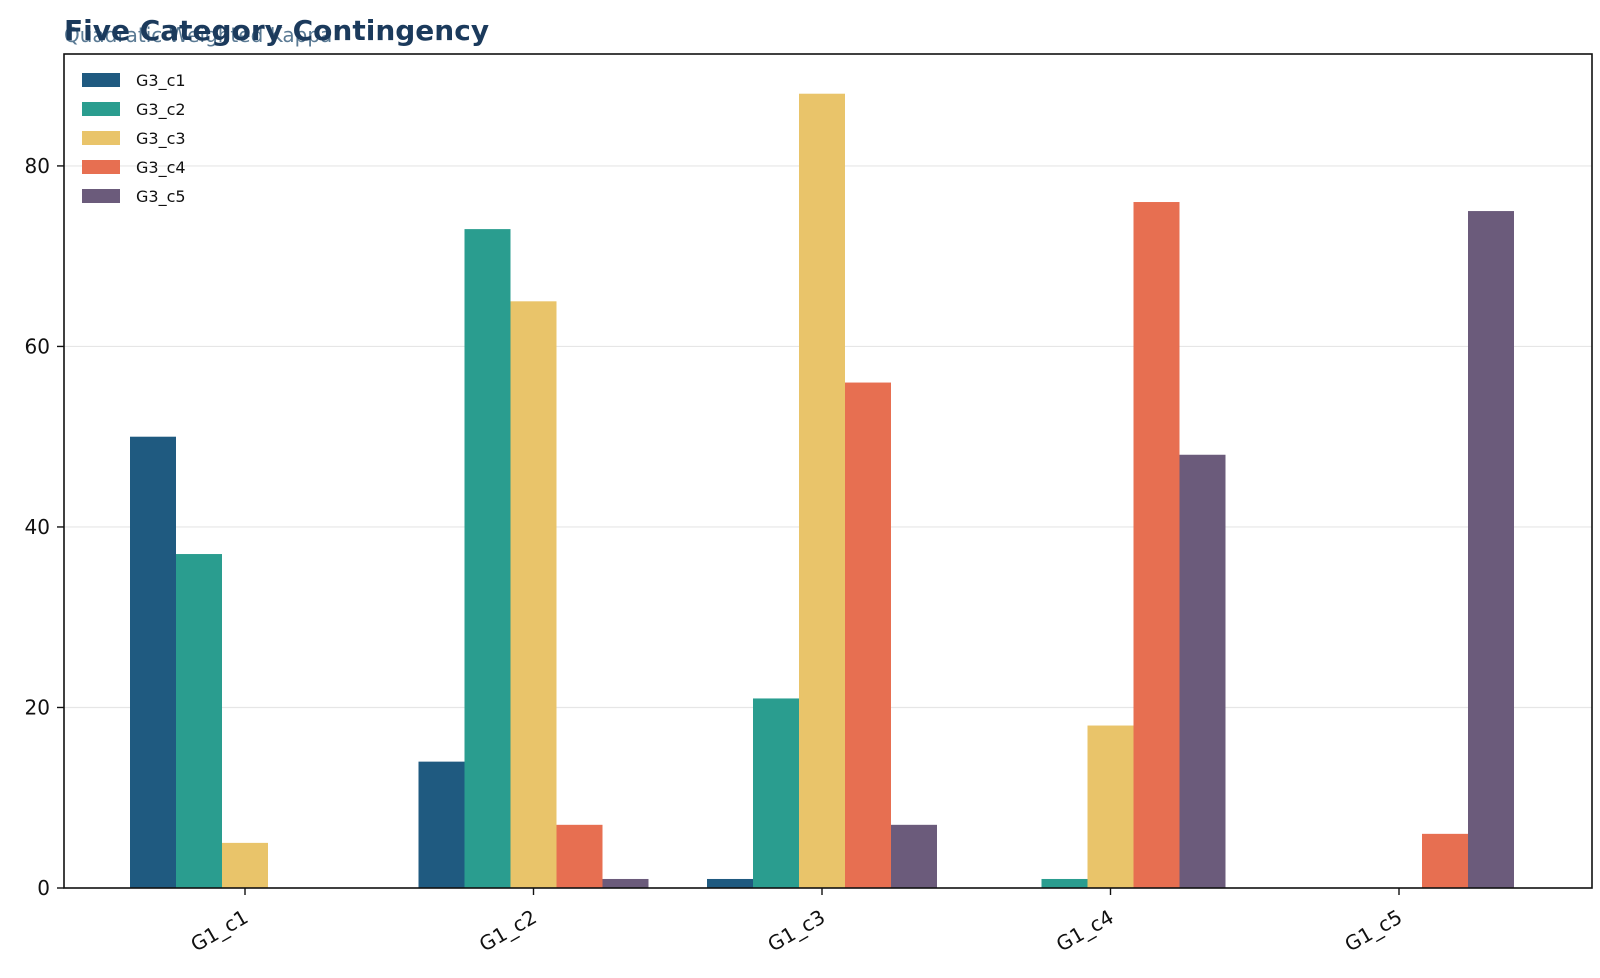  I want to click on x-tick-label: G1_c1, so click(219, 931).